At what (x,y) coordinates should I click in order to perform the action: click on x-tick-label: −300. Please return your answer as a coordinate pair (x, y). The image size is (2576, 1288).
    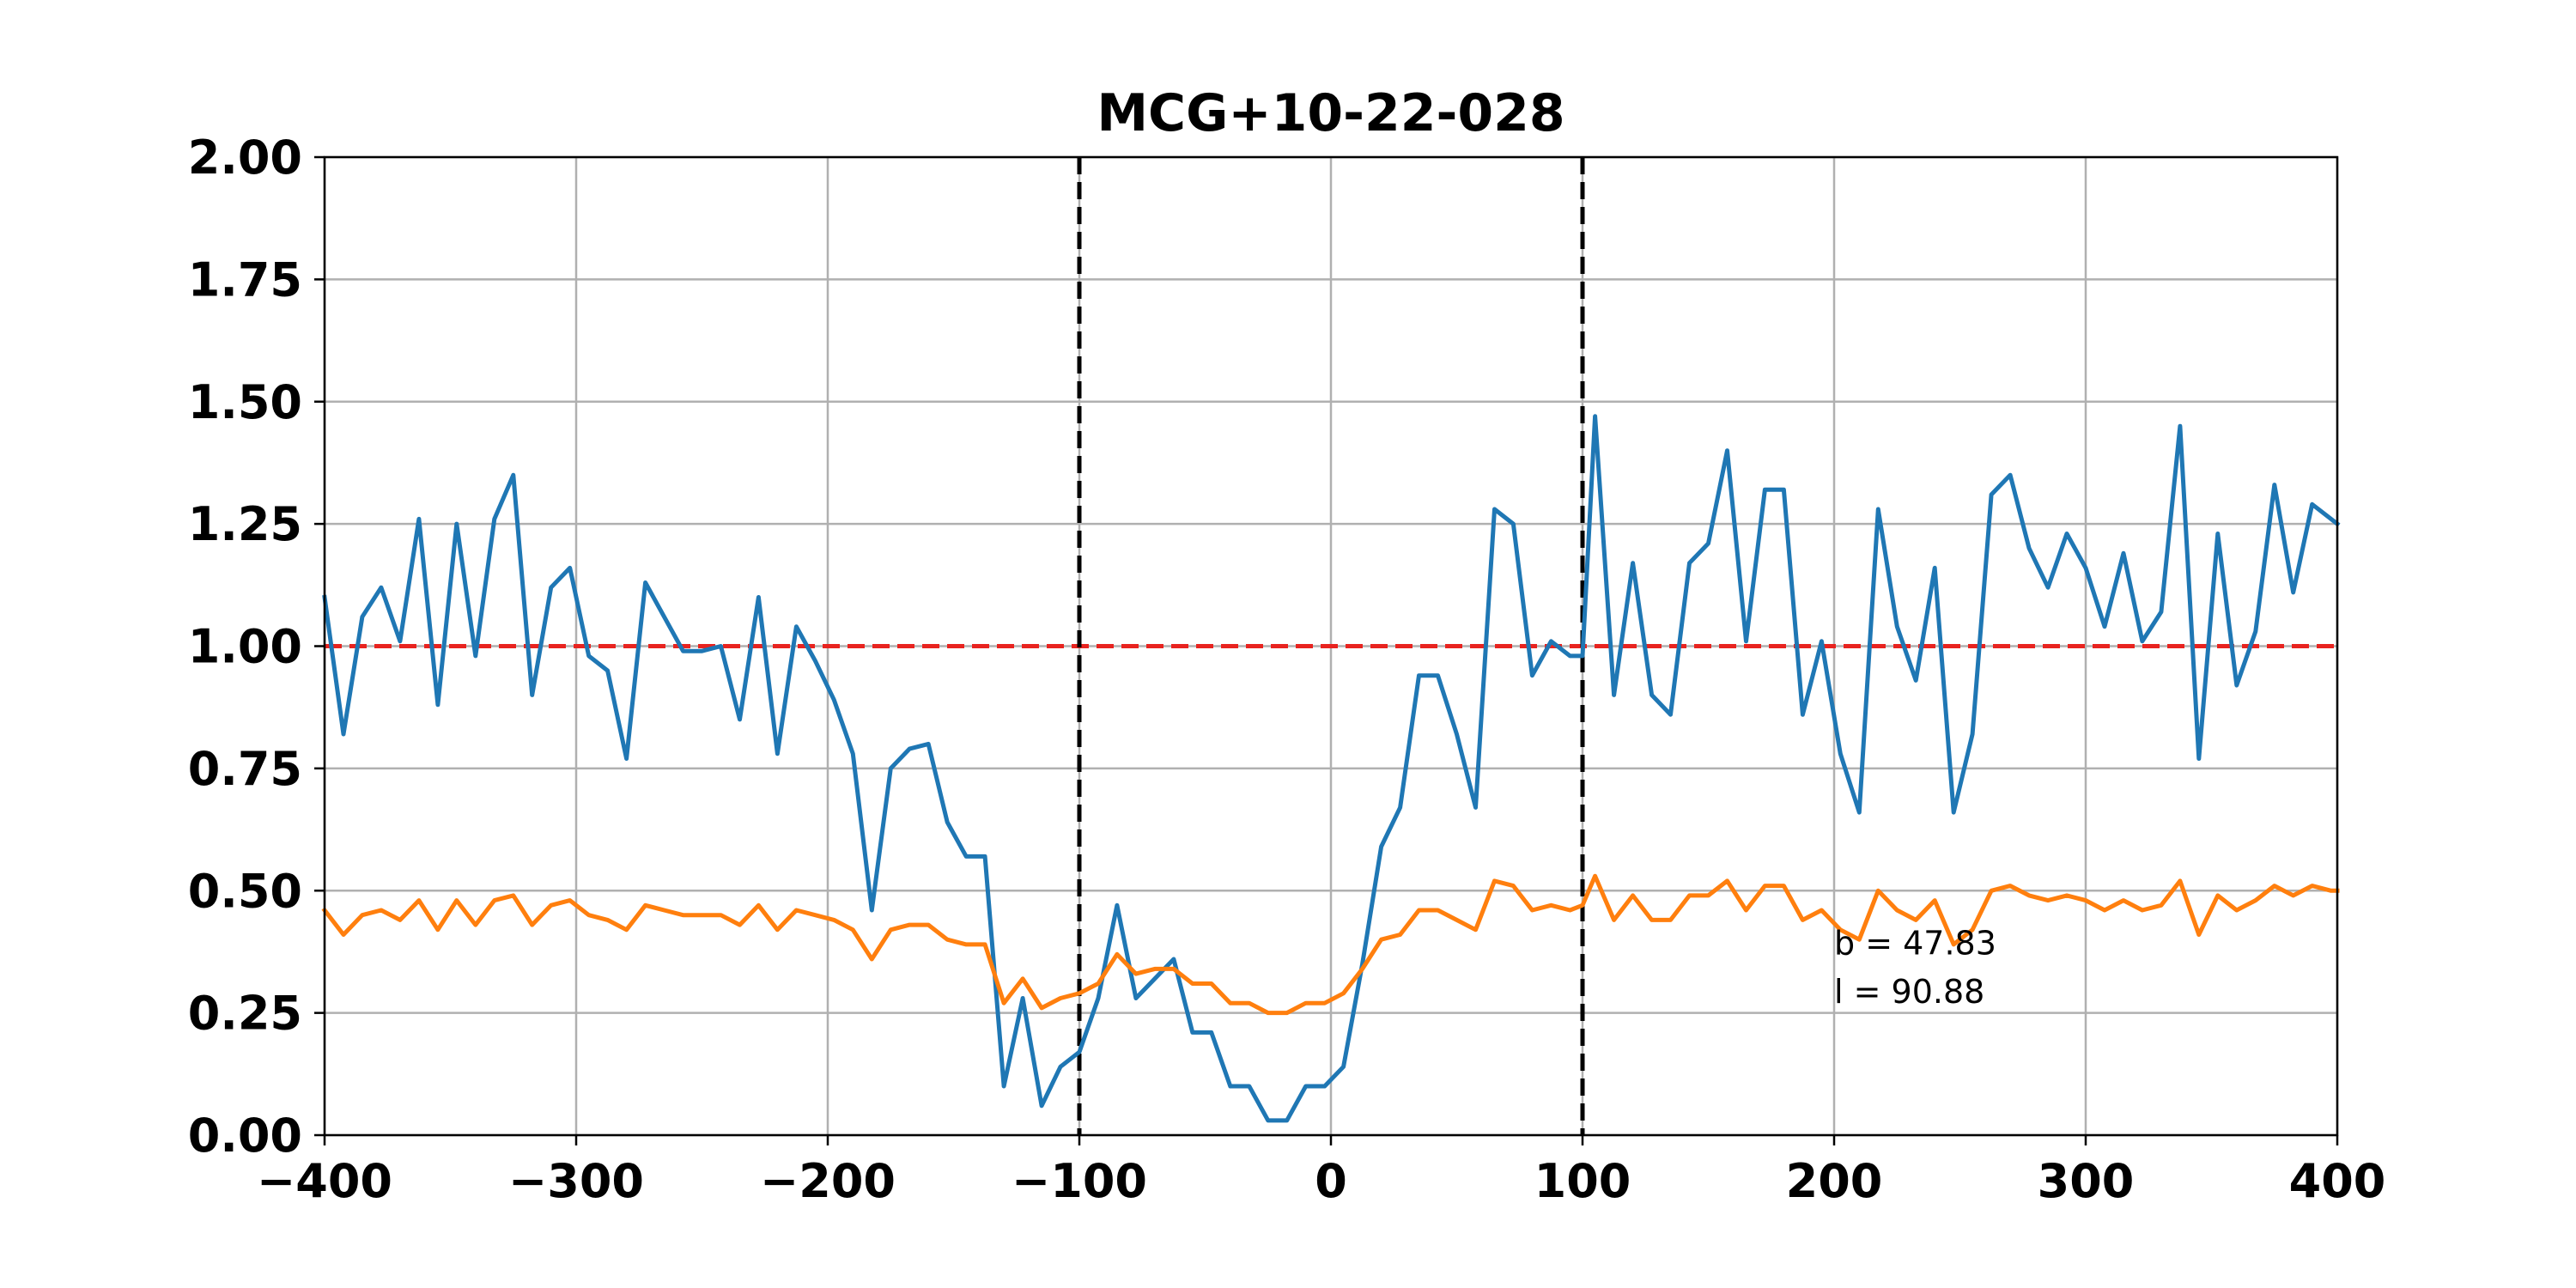
    Looking at the image, I should click on (576, 1181).